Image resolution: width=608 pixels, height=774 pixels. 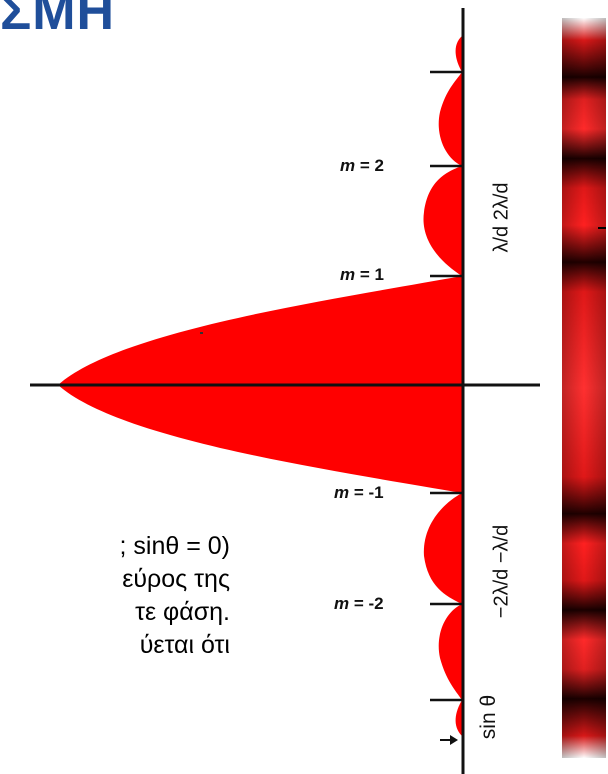 What do you see at coordinates (458, 718) in the screenshot?
I see `order-lobe-minus3` at bounding box center [458, 718].